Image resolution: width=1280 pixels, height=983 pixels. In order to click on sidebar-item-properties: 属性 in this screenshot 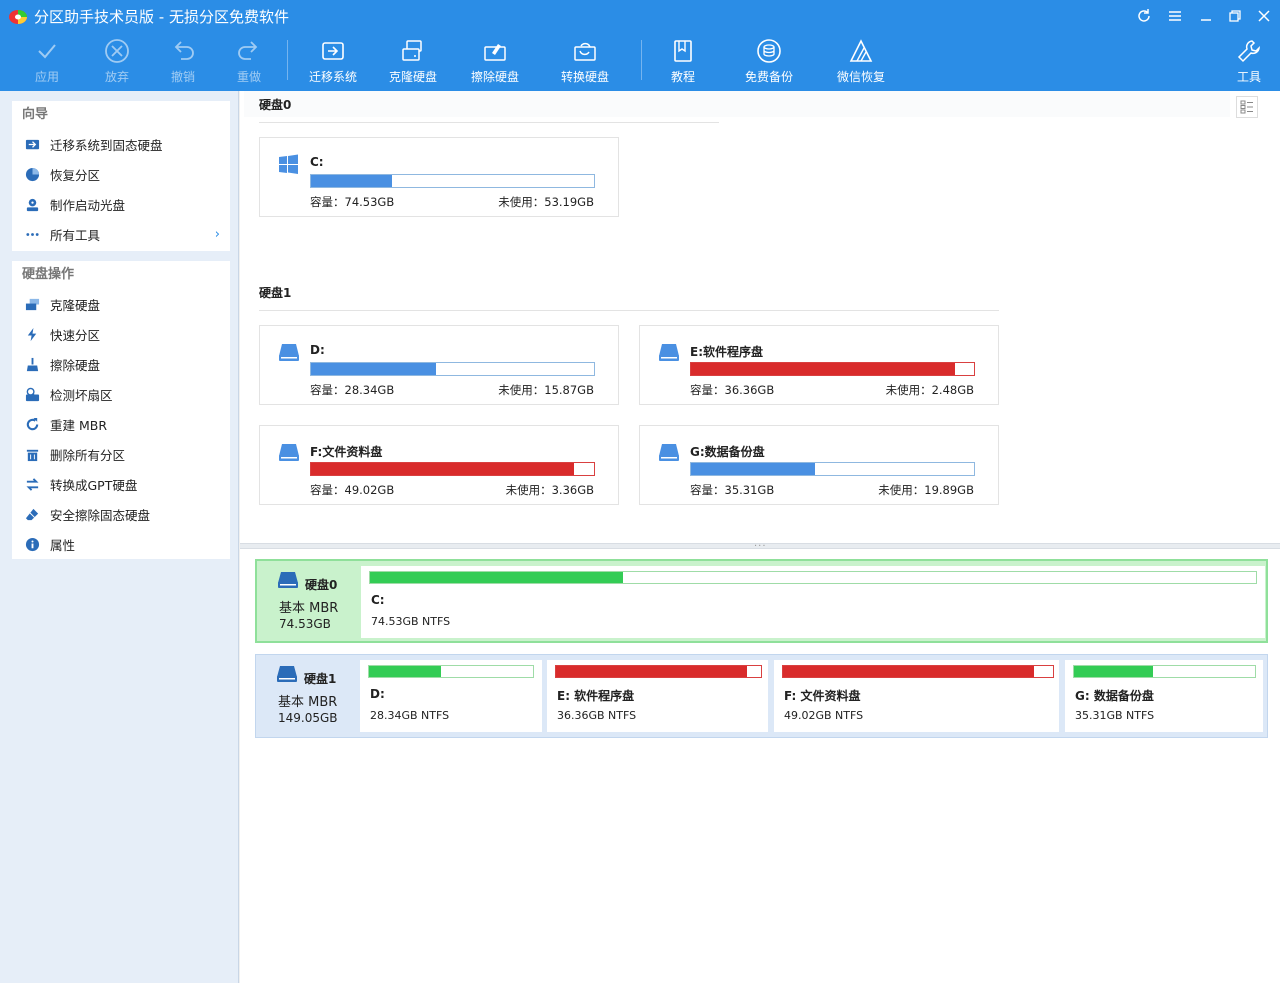, I will do `click(121, 544)`.